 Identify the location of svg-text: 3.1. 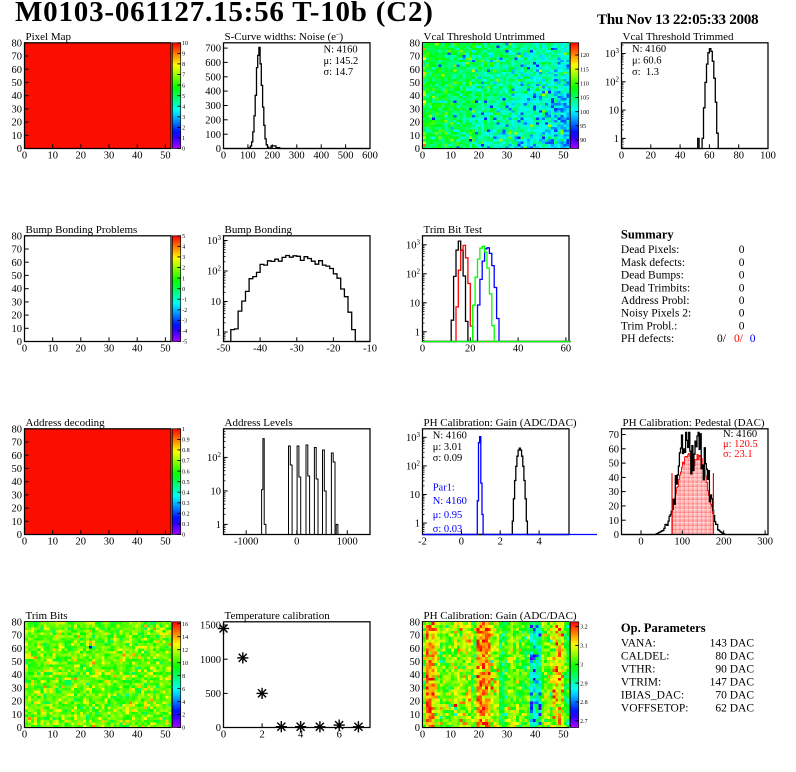
(584, 647).